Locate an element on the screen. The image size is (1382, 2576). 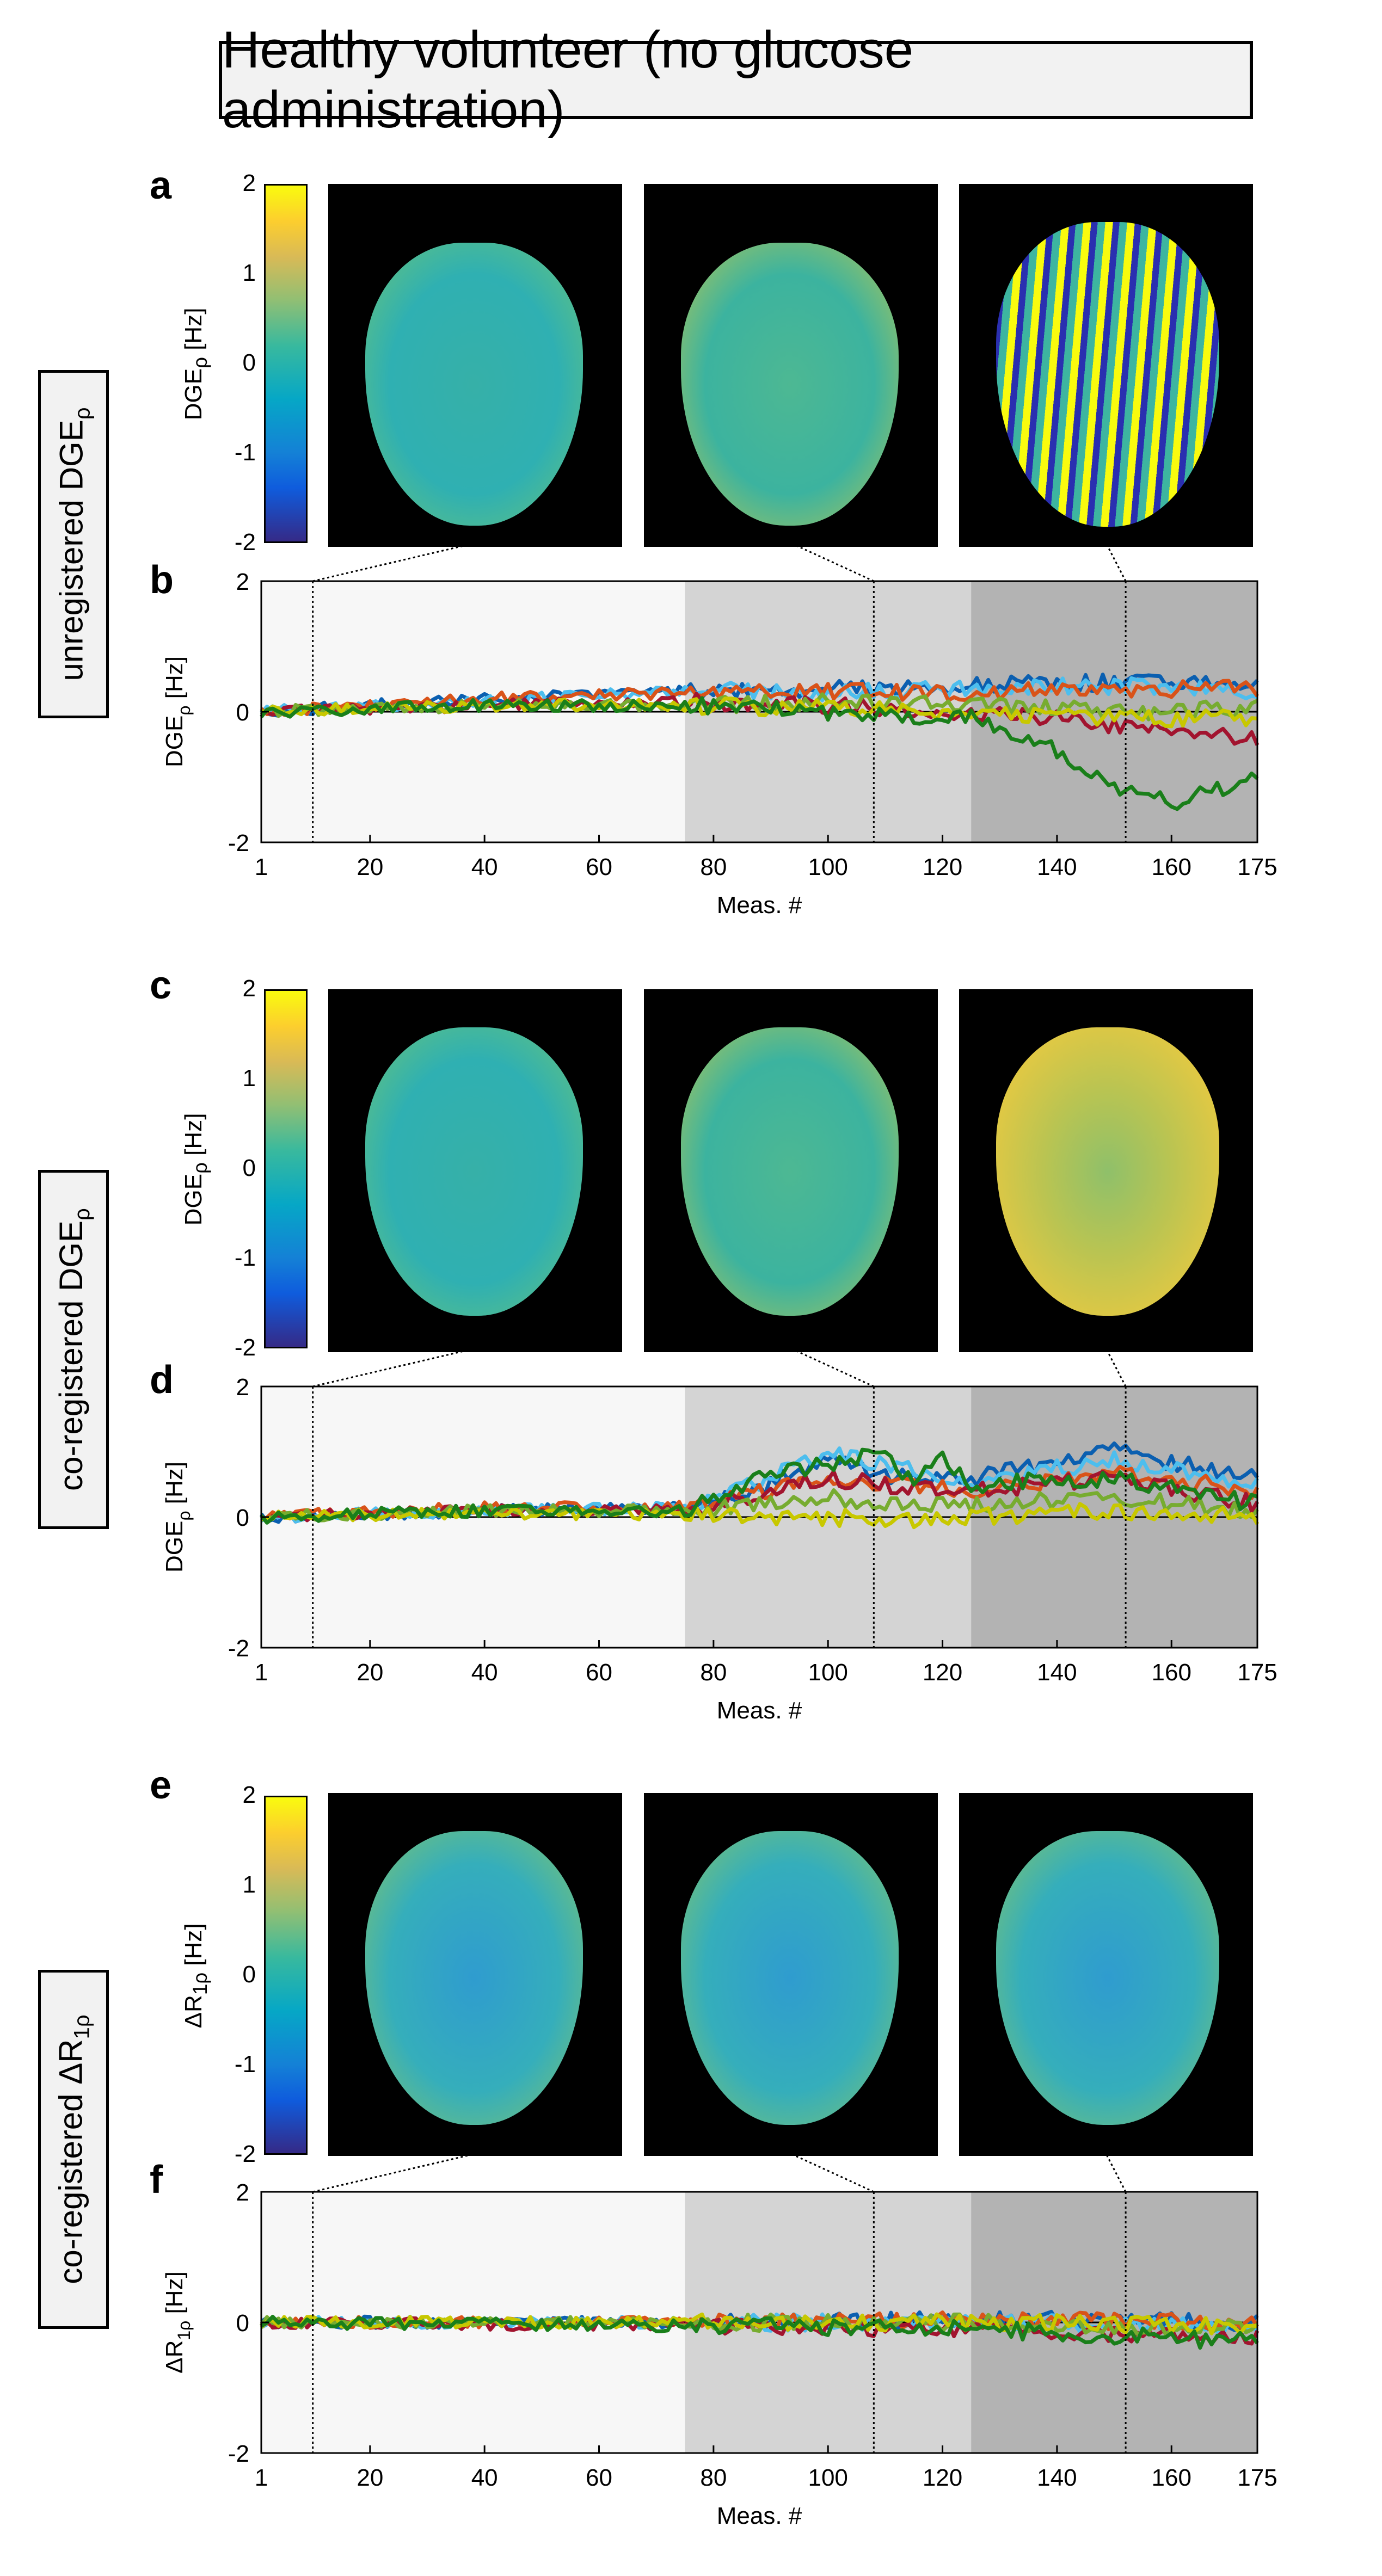
brain-slice-c3 is located at coordinates (1107, 1171).